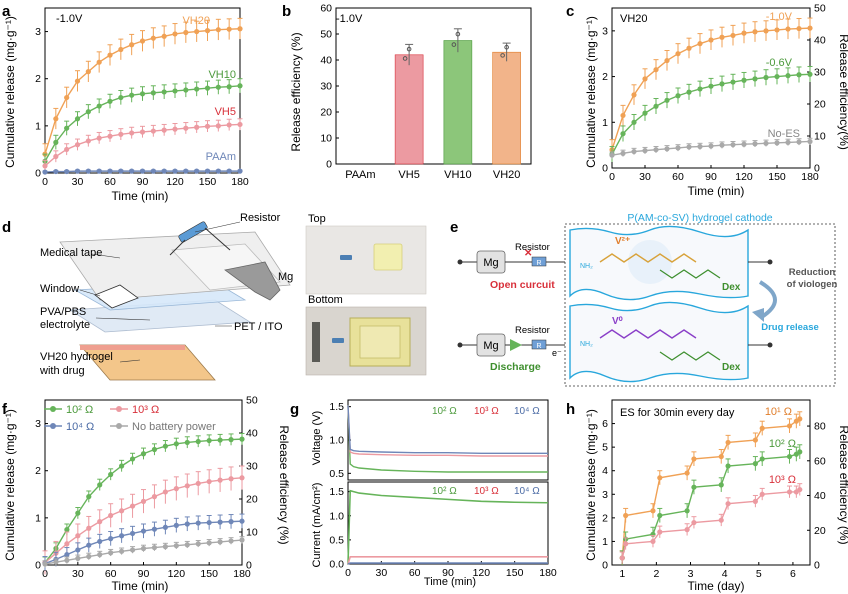 This screenshot has height=594, width=848. Describe the element at coordinates (758, 315) in the screenshot. I see `e-reduction-arrowhead-icon` at that location.